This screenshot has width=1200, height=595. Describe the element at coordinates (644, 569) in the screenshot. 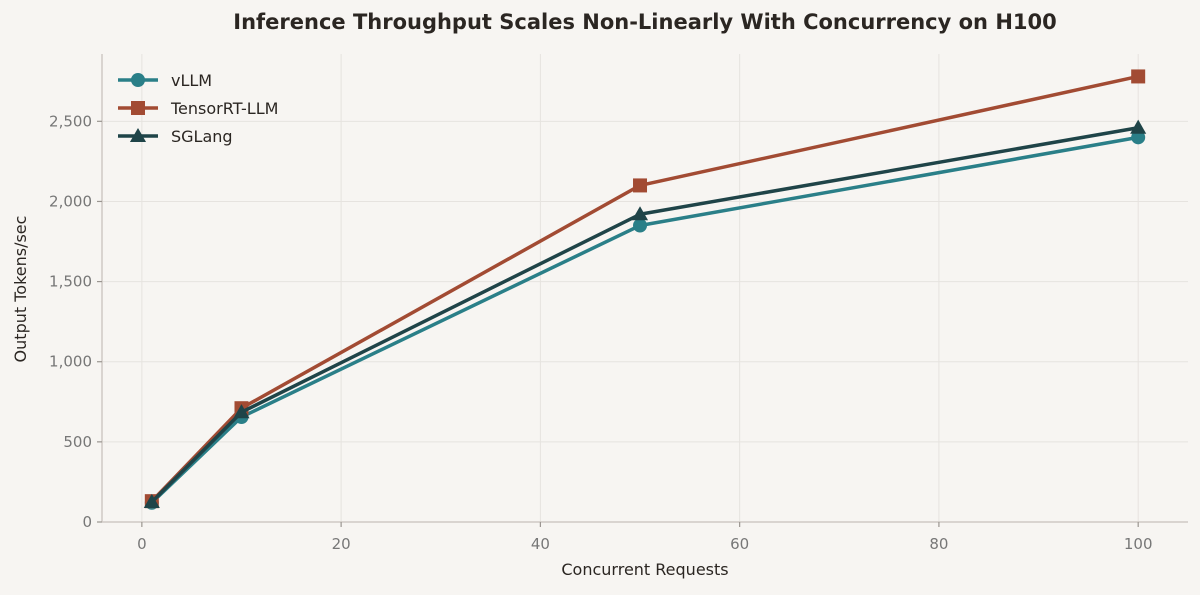

I see `x-axis-label: Concurrent Requests` at that location.